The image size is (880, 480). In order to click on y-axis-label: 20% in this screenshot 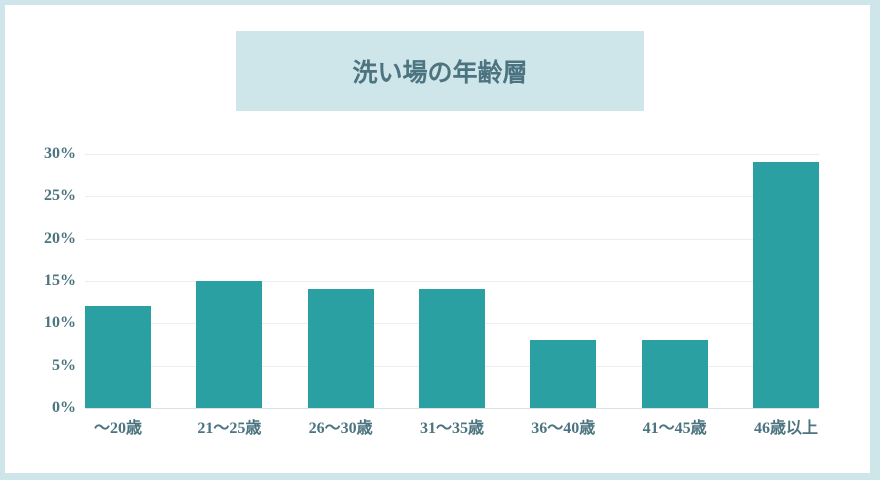, I will do `click(60, 238)`.